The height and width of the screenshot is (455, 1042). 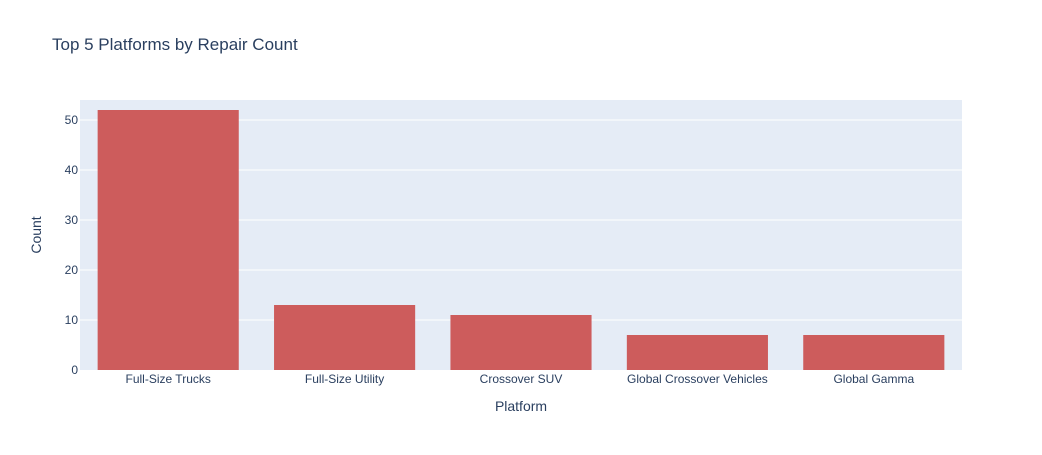 What do you see at coordinates (344, 379) in the screenshot?
I see `x-tick-label: Full-Size Utility` at bounding box center [344, 379].